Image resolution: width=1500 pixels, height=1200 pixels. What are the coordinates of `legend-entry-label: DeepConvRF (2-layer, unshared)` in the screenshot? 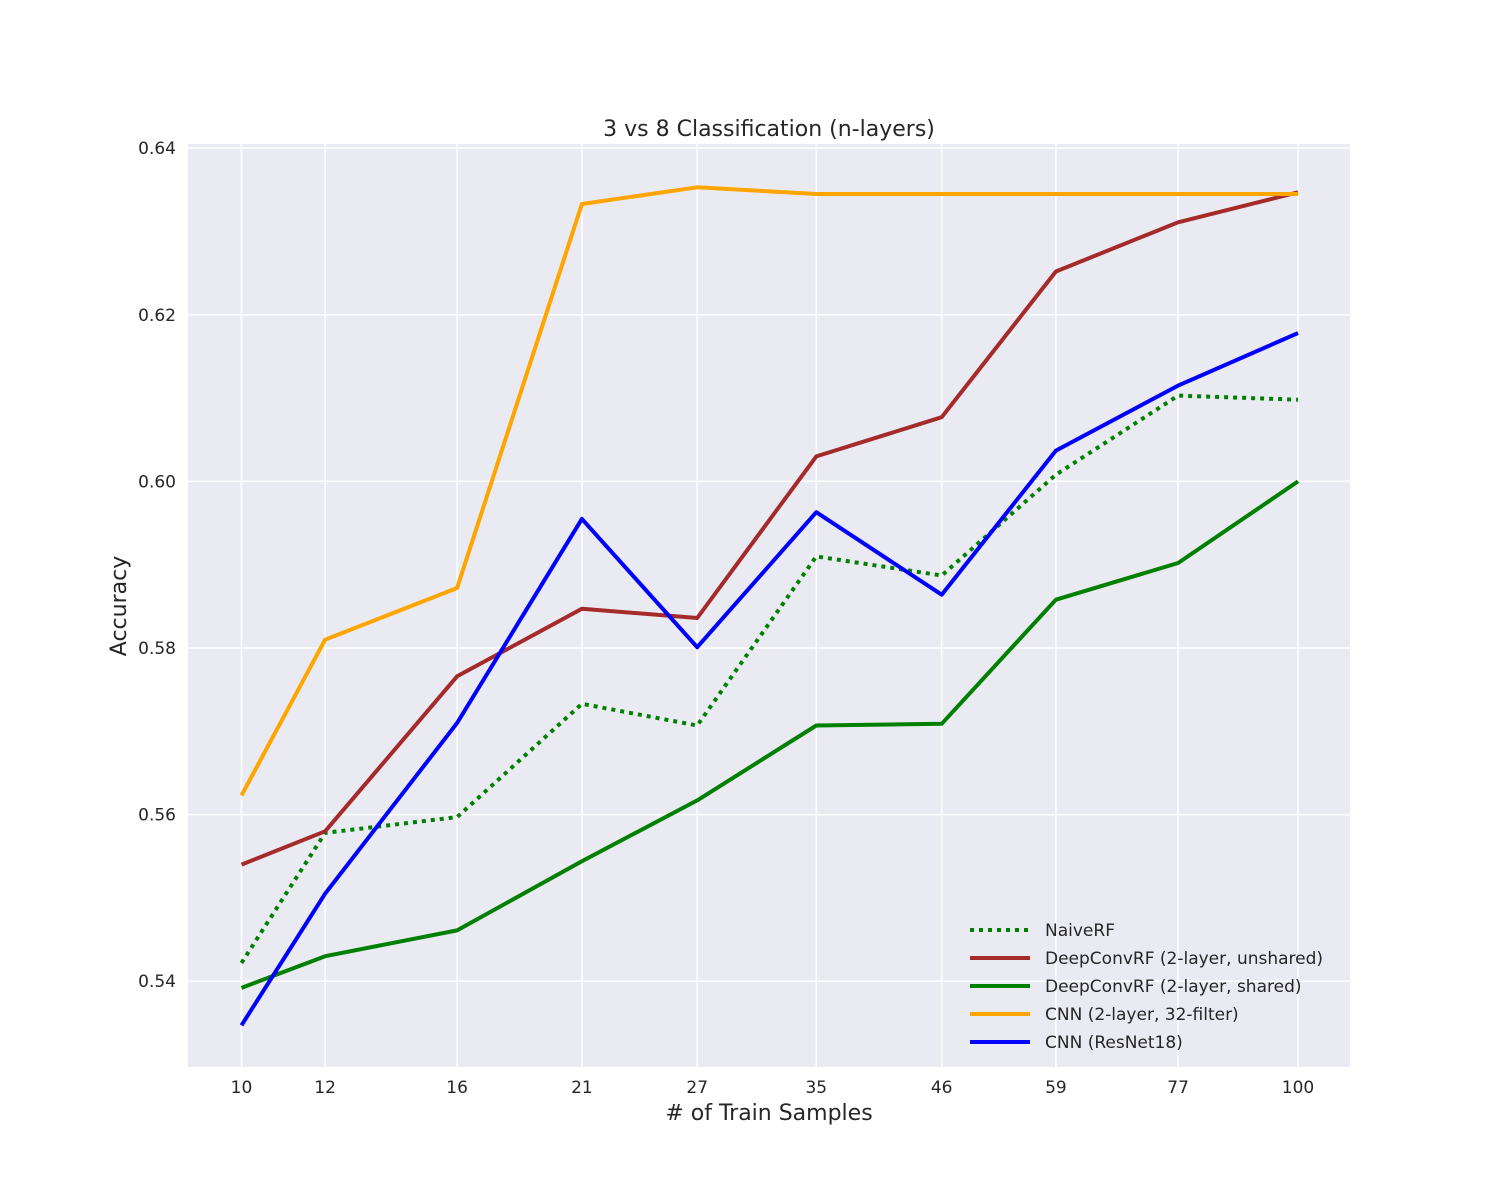 It's located at (1184, 959).